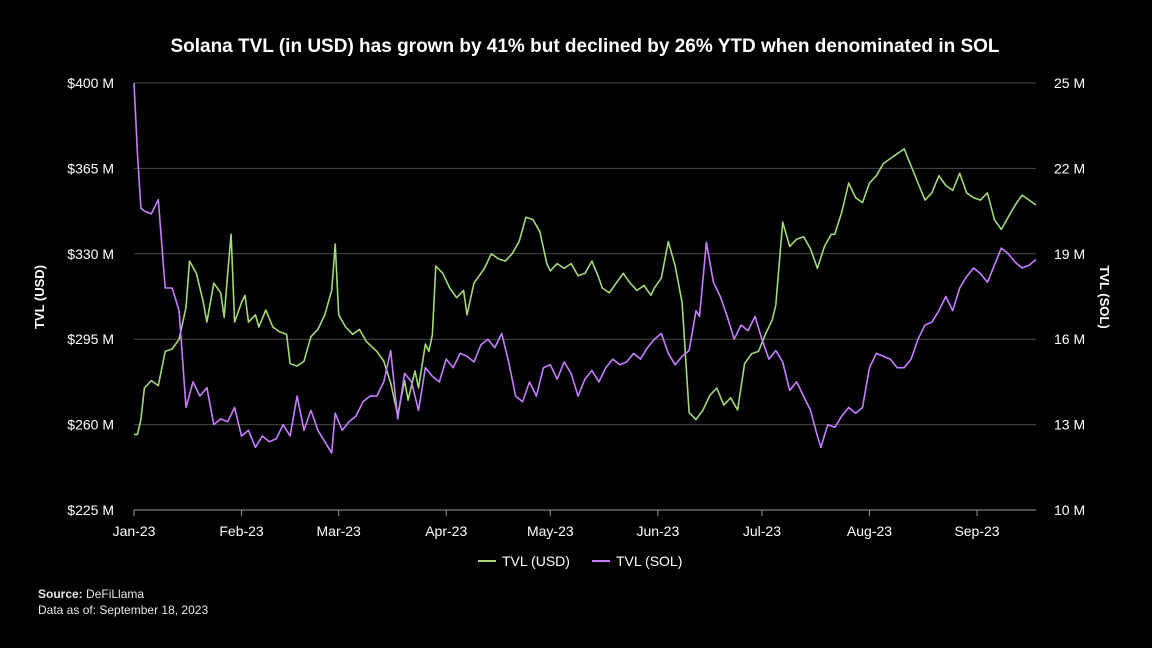 Image resolution: width=1152 pixels, height=648 pixels. Describe the element at coordinates (869, 531) in the screenshot. I see `x-tick-label: Aug-23` at that location.